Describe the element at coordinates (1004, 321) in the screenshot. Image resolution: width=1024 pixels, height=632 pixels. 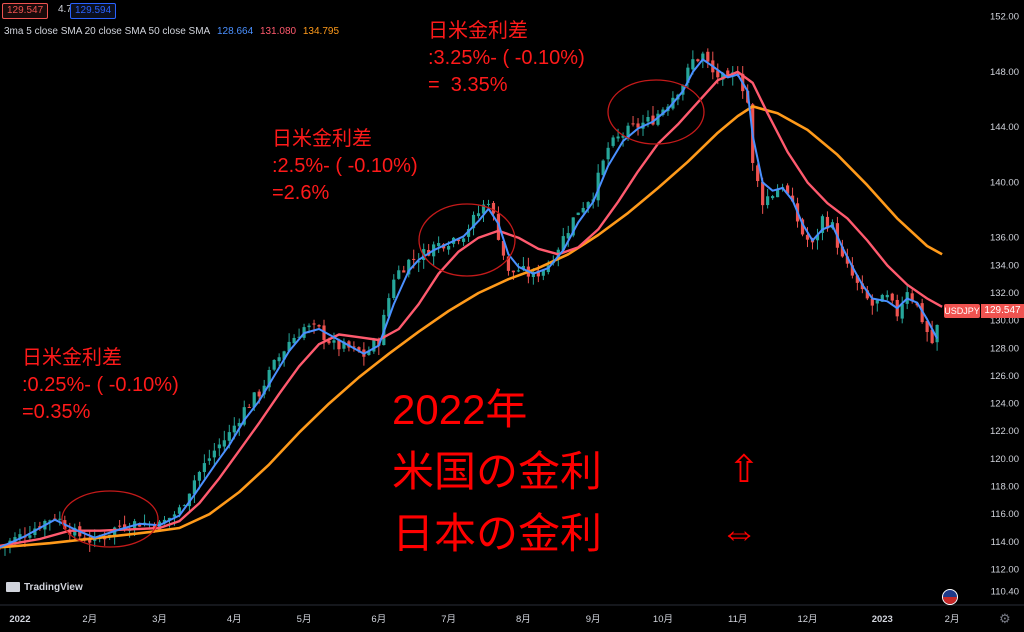
I see `price-tick-label: 130.00` at that location.